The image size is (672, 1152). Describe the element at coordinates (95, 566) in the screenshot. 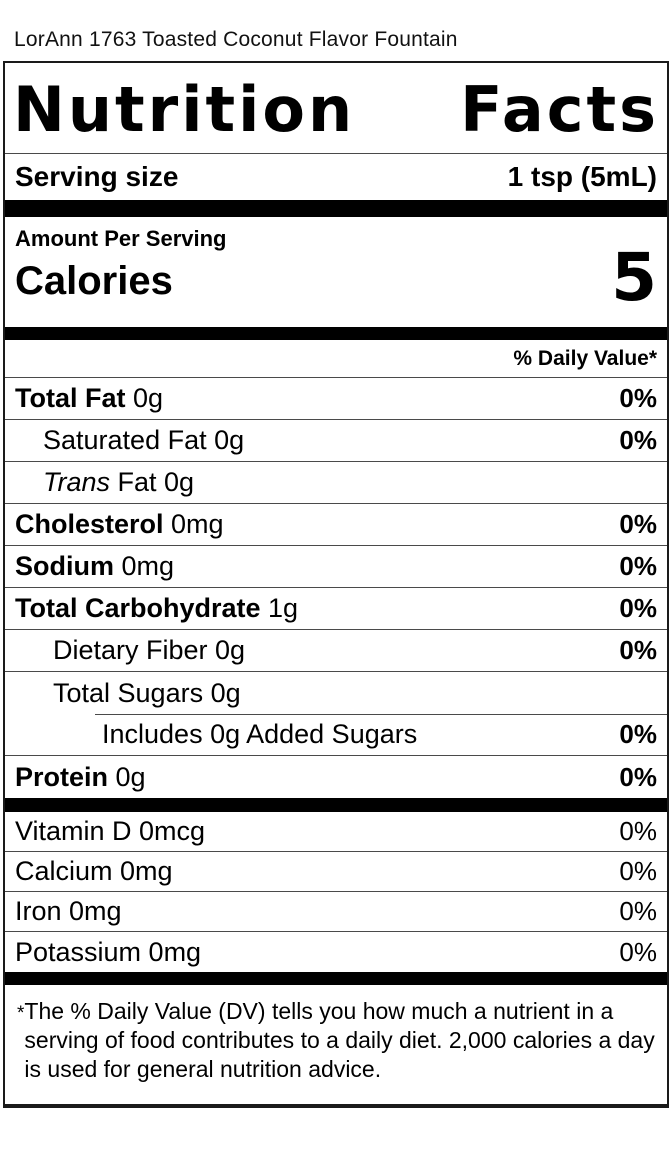

I see `nutrient-name: Sodium 0mg` at that location.